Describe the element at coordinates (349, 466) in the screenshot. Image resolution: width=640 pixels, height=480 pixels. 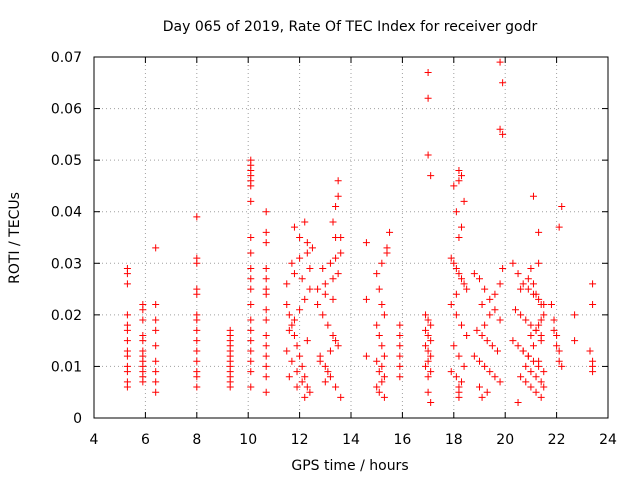
I see `x-axis-label: GPS time / hours` at that location.